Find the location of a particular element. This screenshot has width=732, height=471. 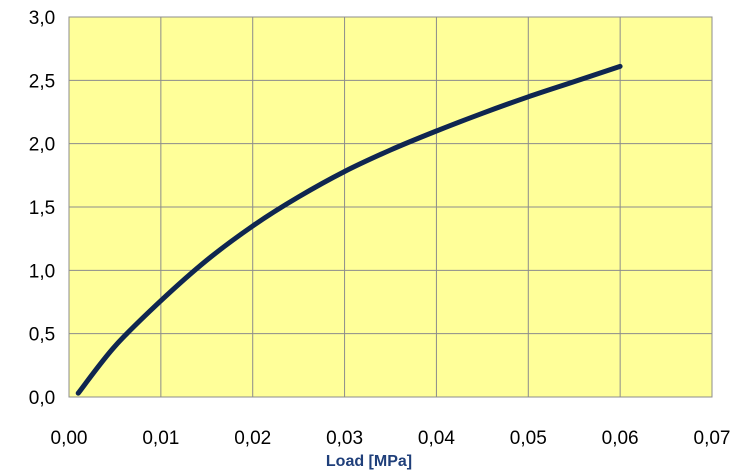

y-tick-label: 2,5 is located at coordinates (42, 81).